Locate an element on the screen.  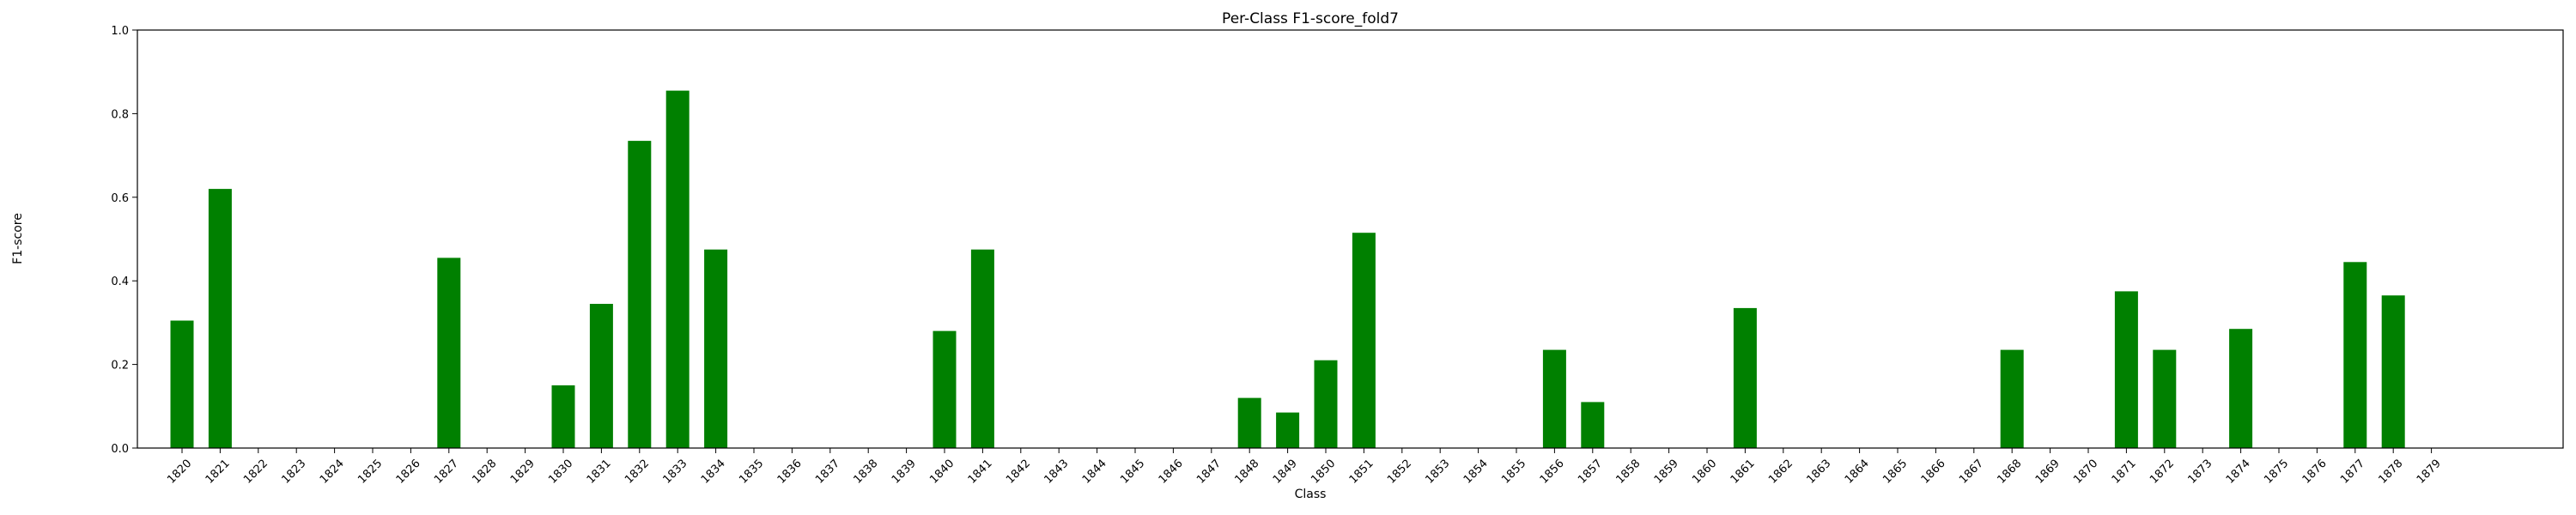
chart-title: Per-Class F1-score_fold7 is located at coordinates (1310, 18).